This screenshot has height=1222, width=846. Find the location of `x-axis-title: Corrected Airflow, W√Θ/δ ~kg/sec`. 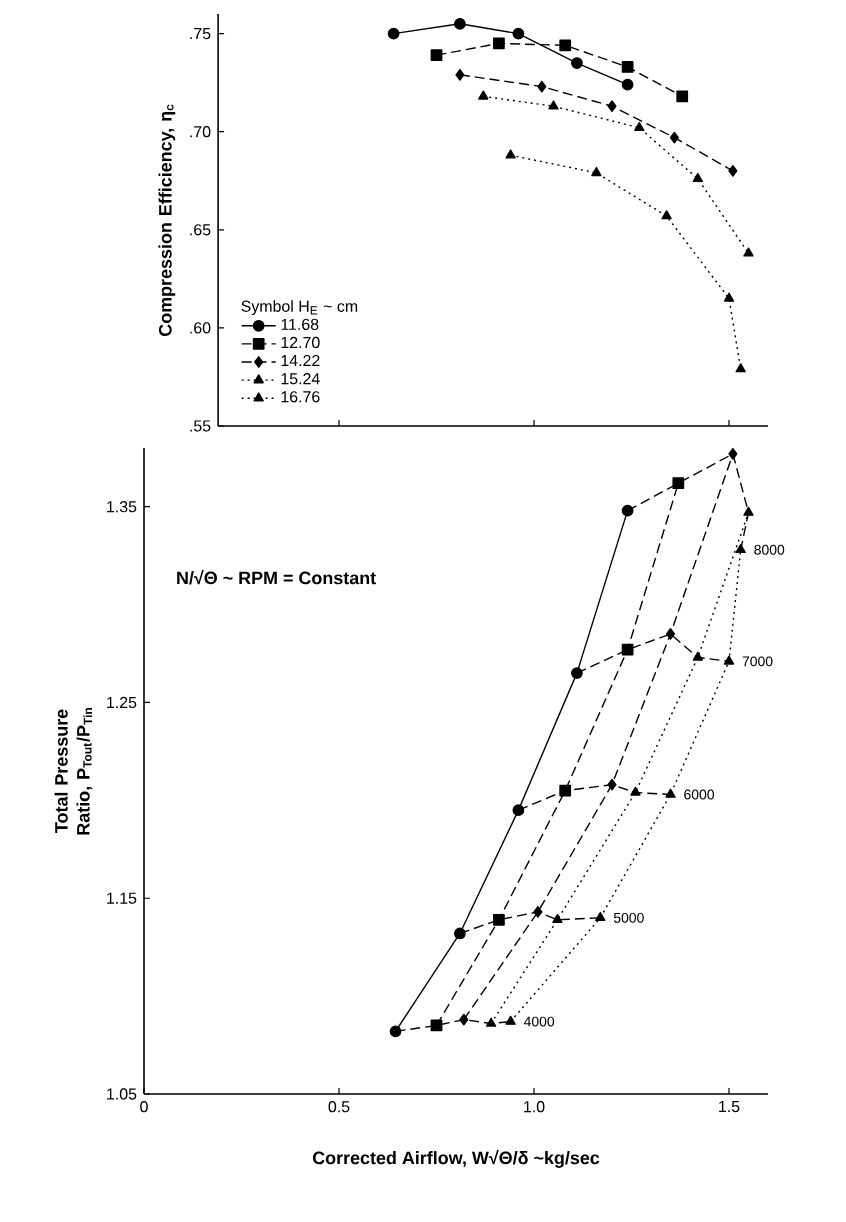

x-axis-title: Corrected Airflow, W√Θ/δ ~kg/sec is located at coordinates (456, 1158).